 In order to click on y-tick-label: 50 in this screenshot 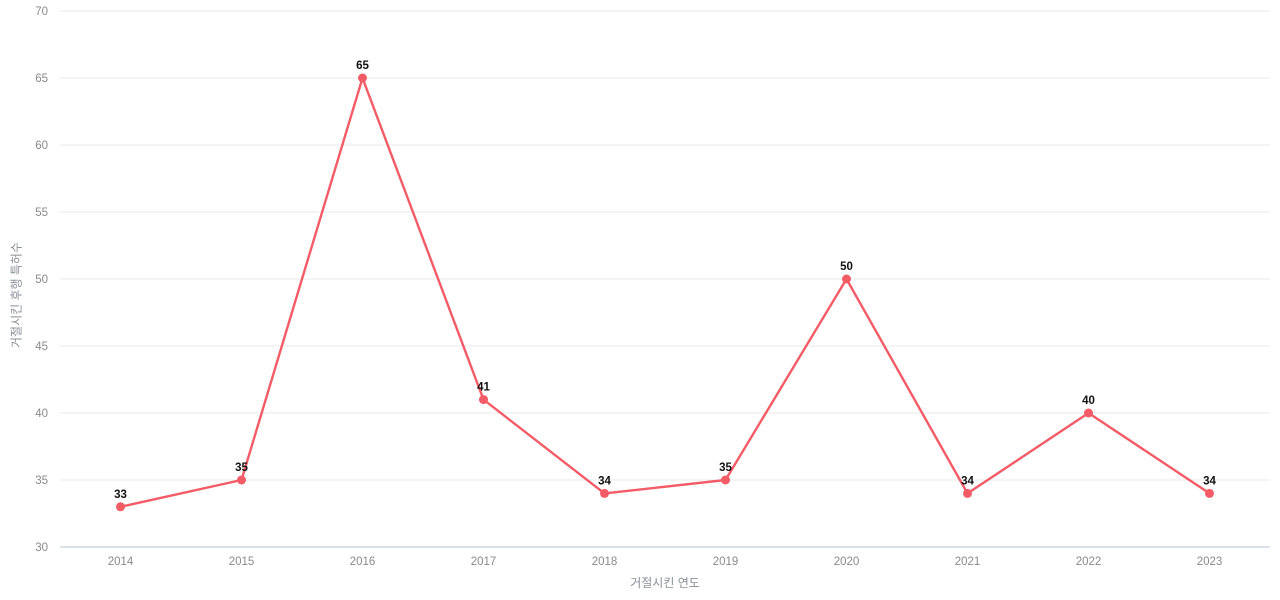, I will do `click(41, 280)`.